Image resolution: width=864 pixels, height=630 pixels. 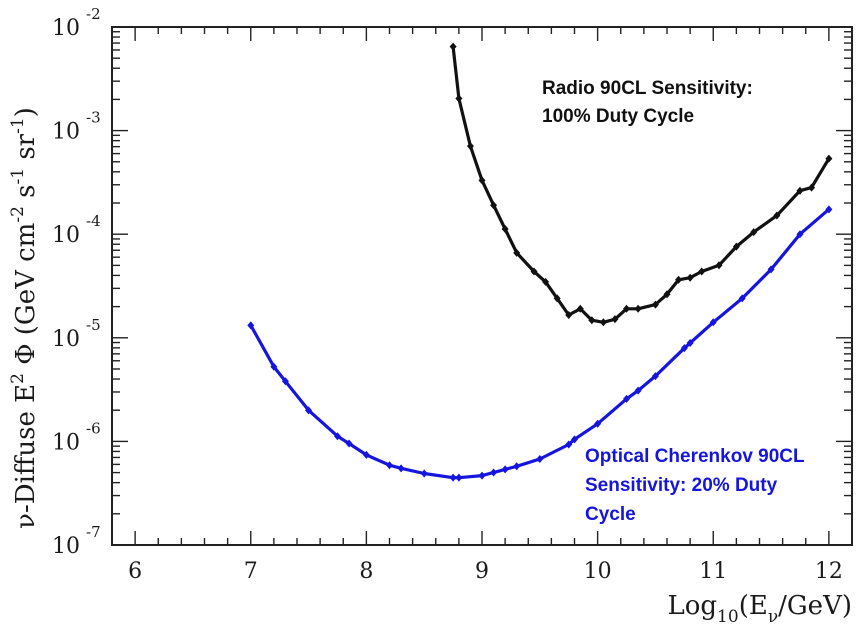 I want to click on x-tick-label: 7, so click(x=251, y=571).